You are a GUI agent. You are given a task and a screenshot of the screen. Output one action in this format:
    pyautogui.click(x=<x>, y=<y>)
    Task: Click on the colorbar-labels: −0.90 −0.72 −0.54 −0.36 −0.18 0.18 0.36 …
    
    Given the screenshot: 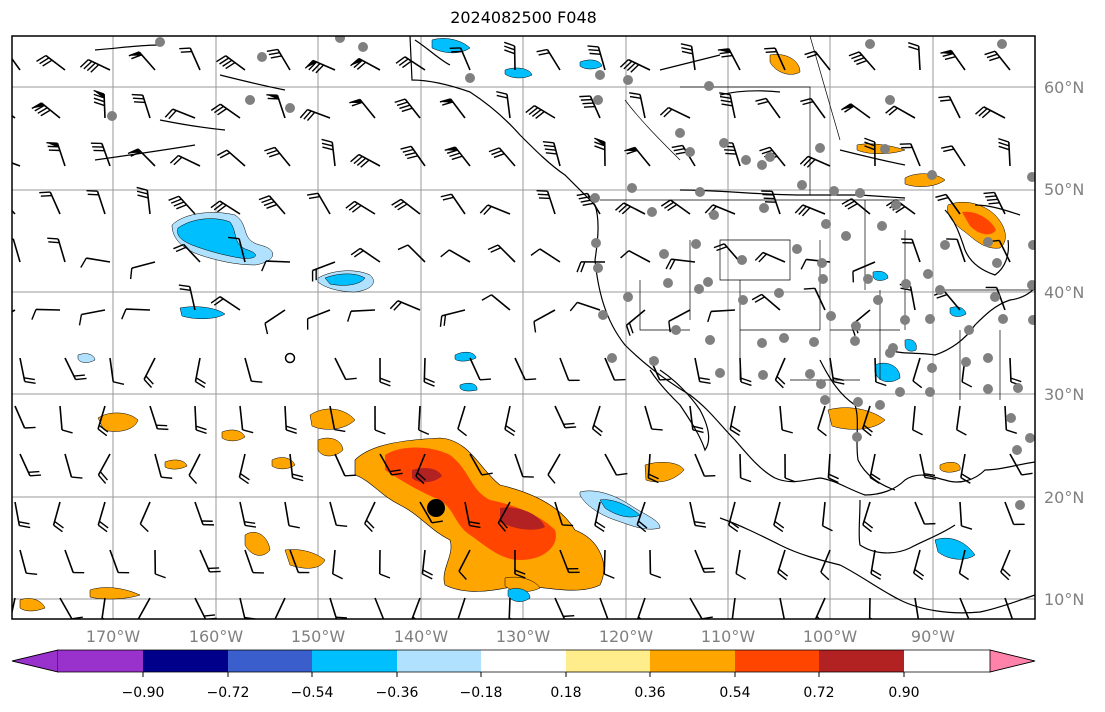 What is the action you would take?
    pyautogui.click(x=521, y=693)
    